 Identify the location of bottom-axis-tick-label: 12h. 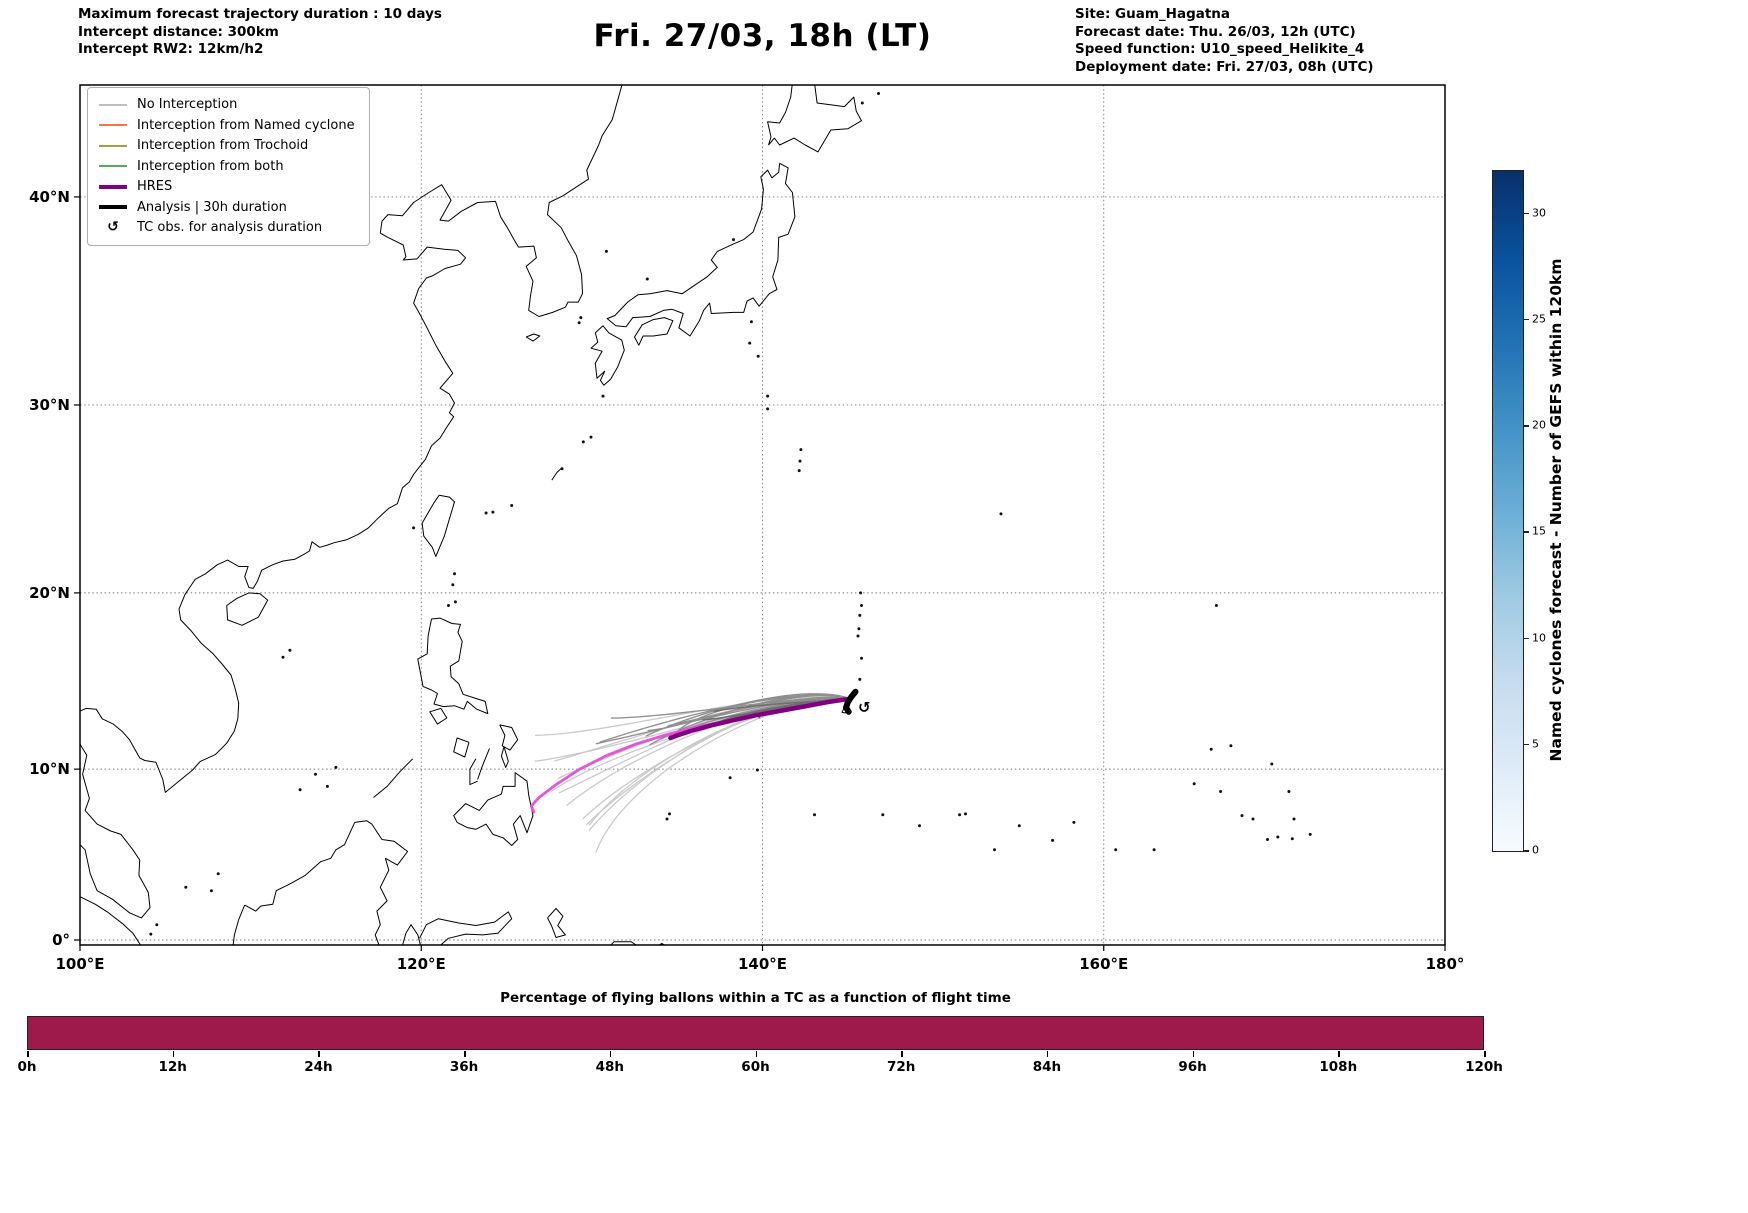
(172, 1067).